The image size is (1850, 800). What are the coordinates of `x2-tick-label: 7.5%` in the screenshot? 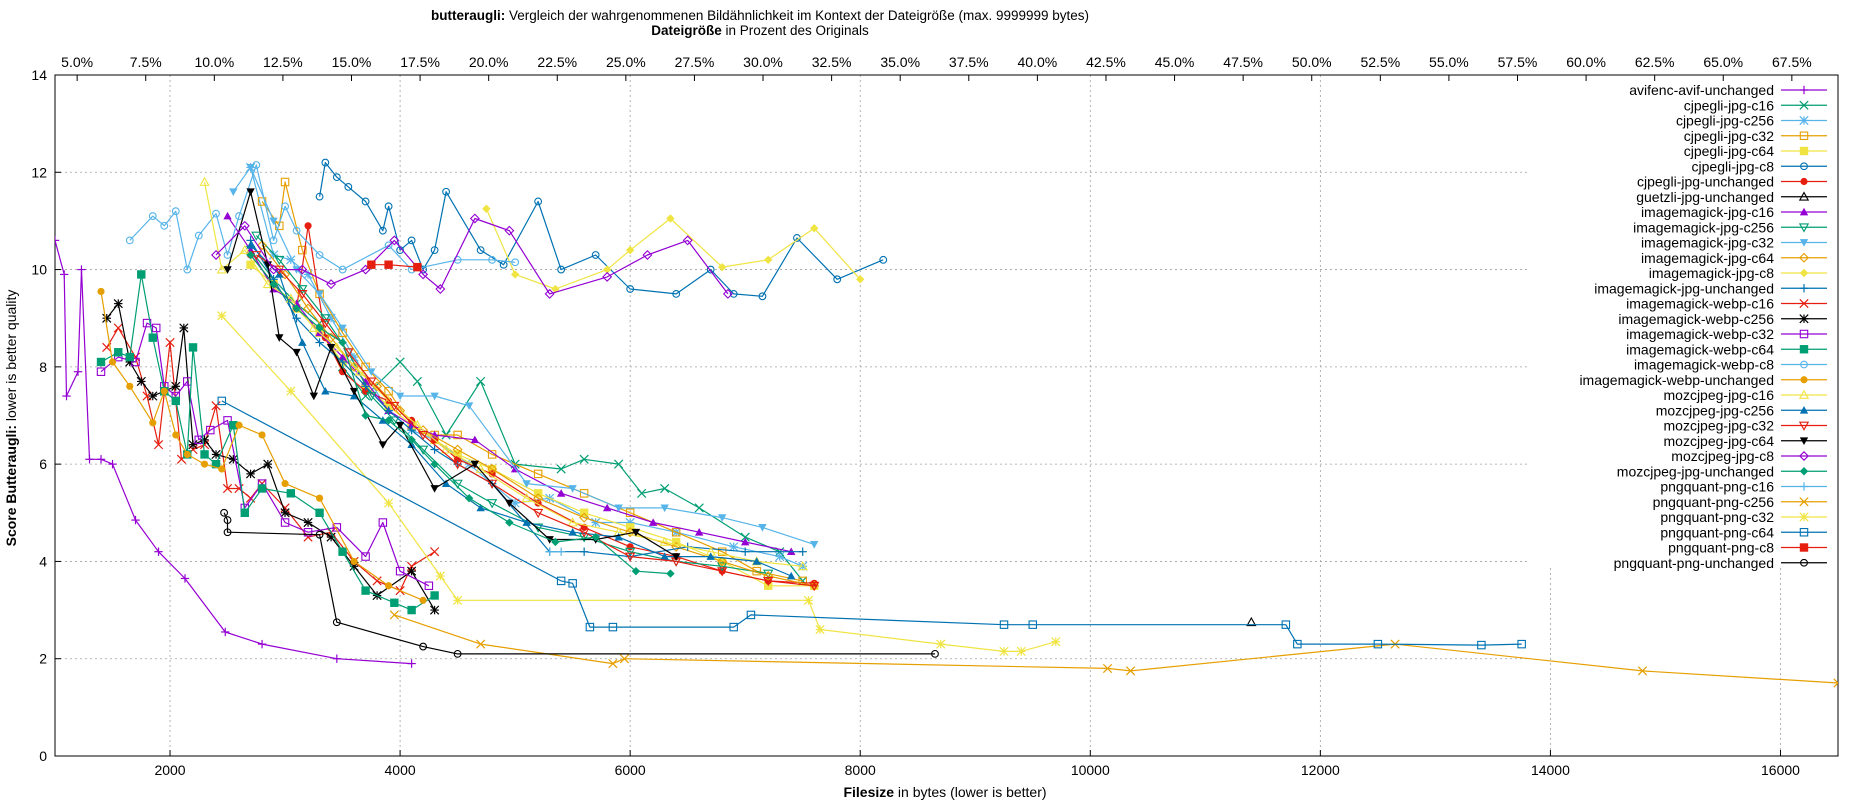 It's located at (146, 62).